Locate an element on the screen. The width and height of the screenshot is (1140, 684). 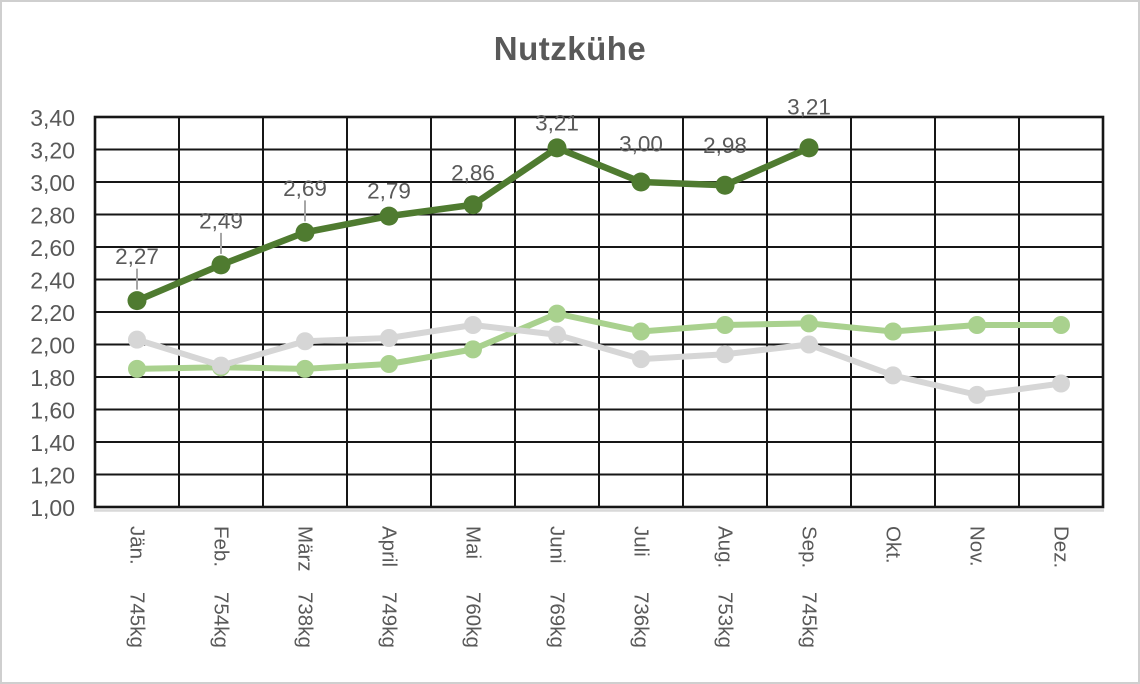
x-axis-weight-label: 754kg is located at coordinates (221, 620).